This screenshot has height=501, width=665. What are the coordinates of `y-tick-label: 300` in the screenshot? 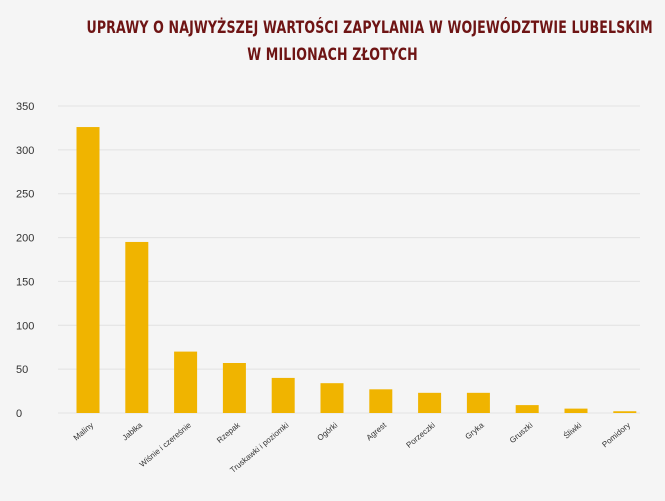 It's located at (25, 151).